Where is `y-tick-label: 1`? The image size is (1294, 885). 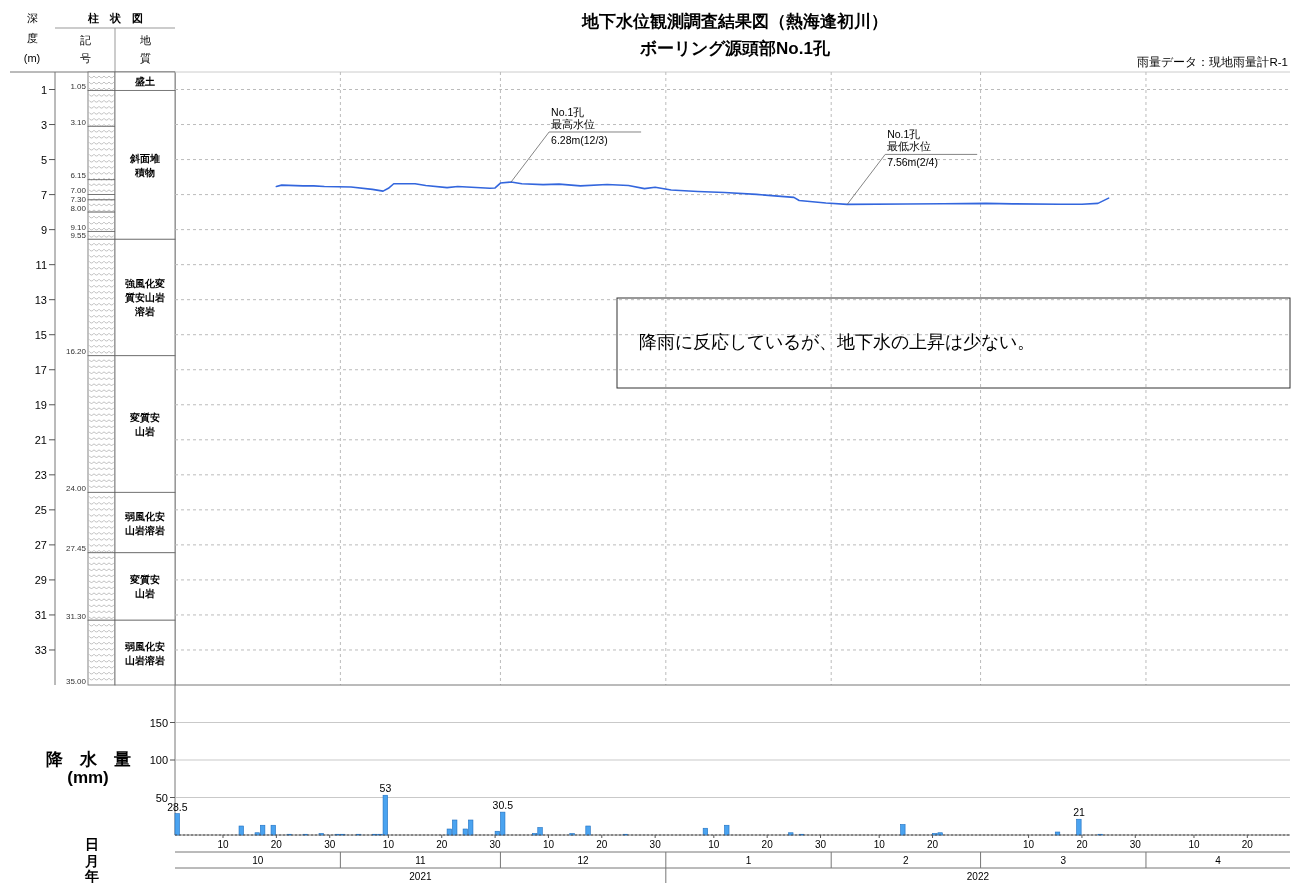
y-tick-label: 1 is located at coordinates (43, 89).